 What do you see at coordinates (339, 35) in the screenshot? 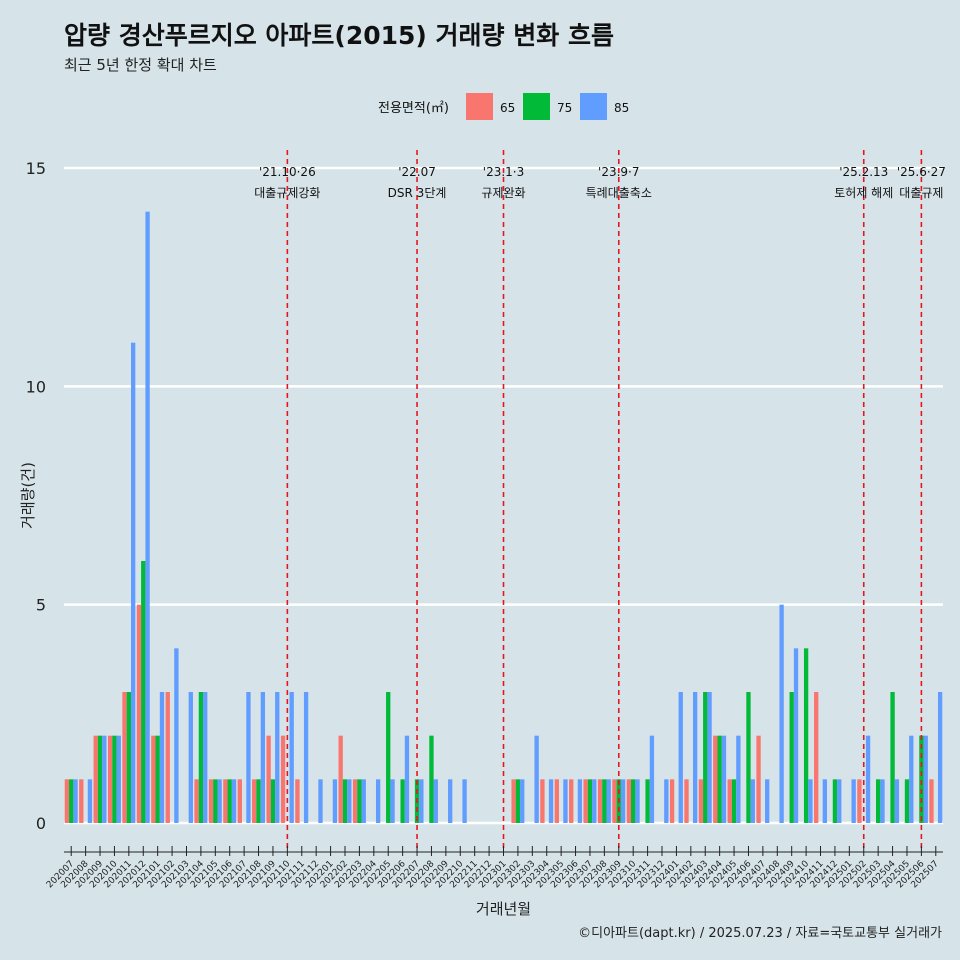
I see `page-title: 압량 경산푸르지오 아파트(2015) 거래량 변화 흐름` at bounding box center [339, 35].